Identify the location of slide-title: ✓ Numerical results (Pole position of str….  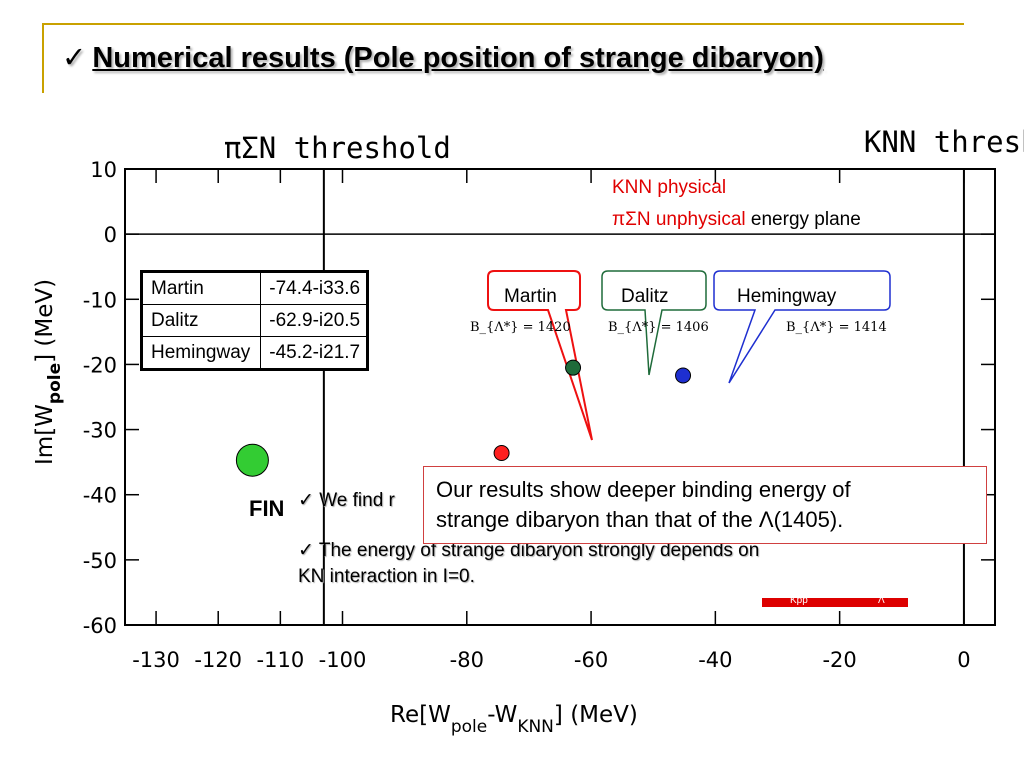
(443, 57).